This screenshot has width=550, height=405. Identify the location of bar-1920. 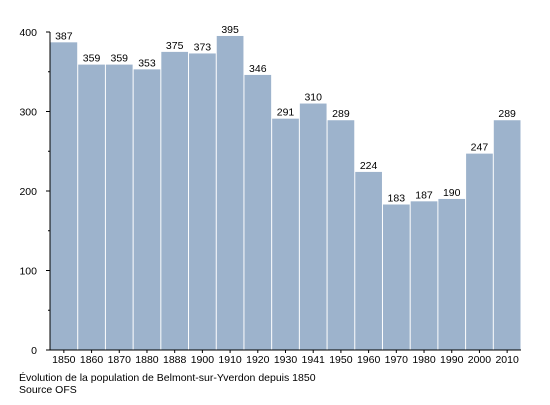
(258, 212).